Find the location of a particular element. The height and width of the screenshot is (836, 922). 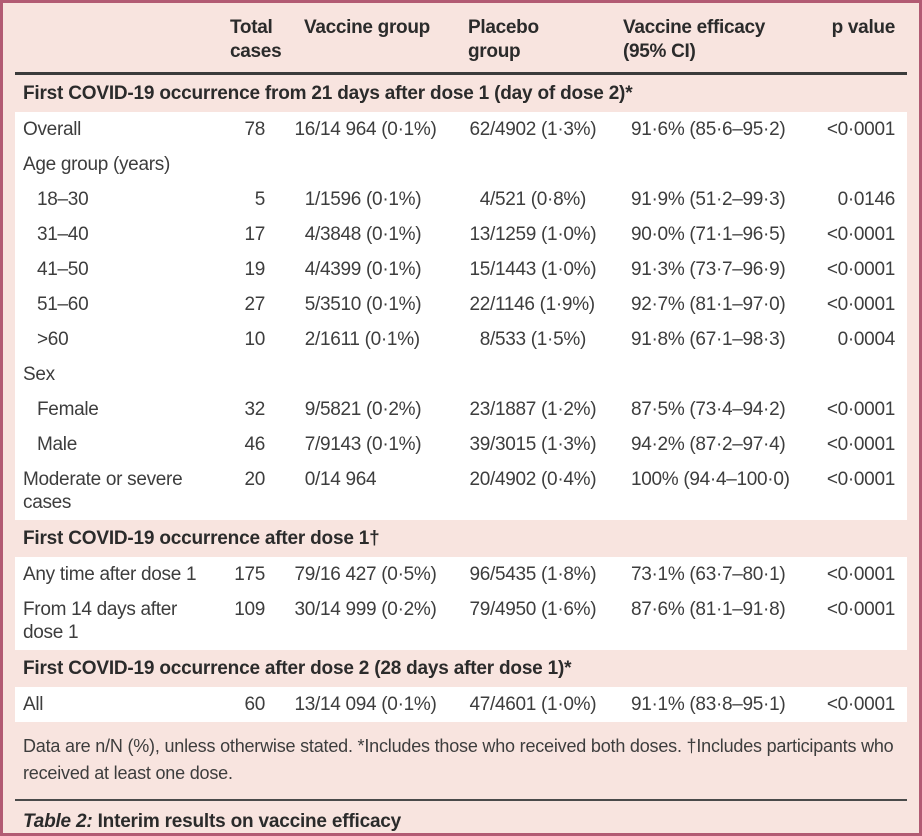

cell-placebo: 22/1146 (1·9%) is located at coordinates (532, 304).